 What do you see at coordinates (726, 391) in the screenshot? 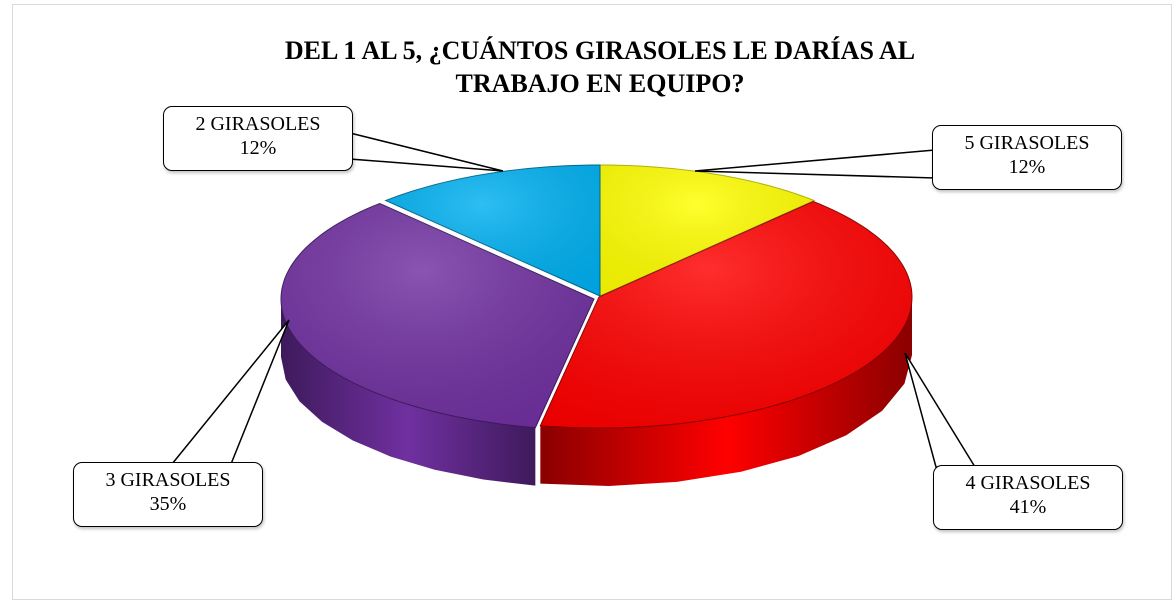
I see `pie-side-4-girasoles` at bounding box center [726, 391].